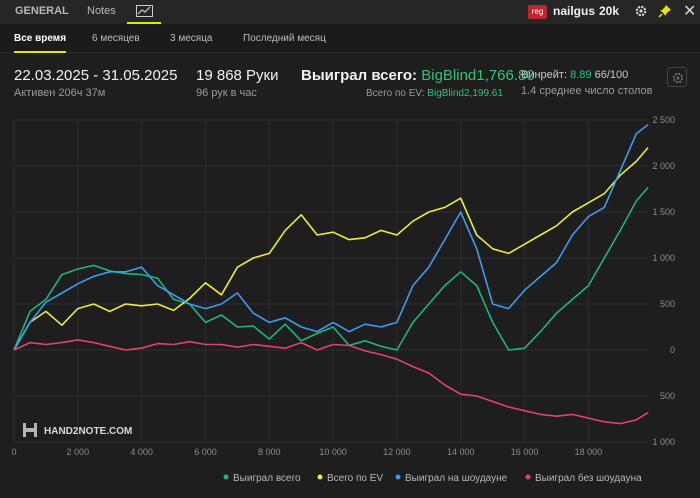 The width and height of the screenshot is (700, 498). I want to click on x-tick-label: 16 000, so click(525, 452).